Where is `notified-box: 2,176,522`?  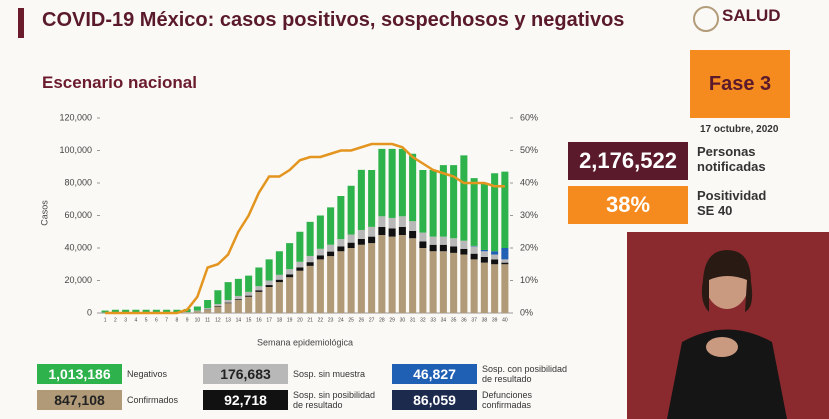
notified-box: 2,176,522 is located at coordinates (628, 161).